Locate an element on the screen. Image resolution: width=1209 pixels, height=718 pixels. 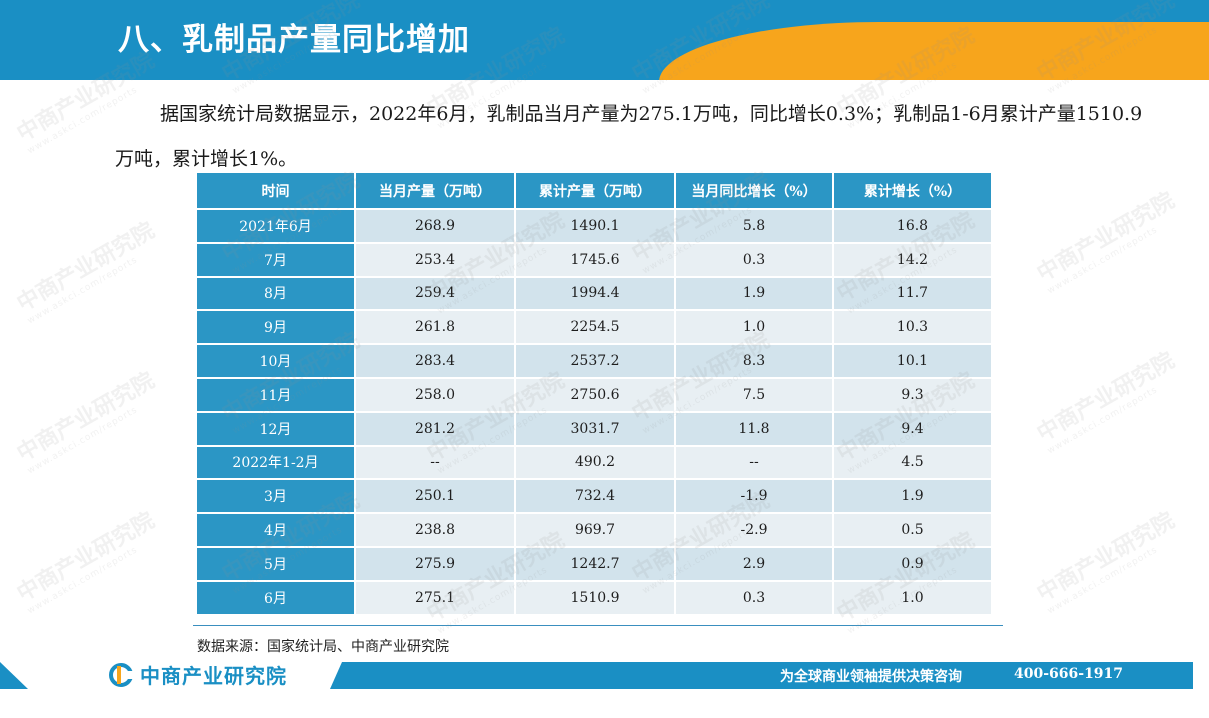
cell-monthly-output: 250.1 is located at coordinates (435, 497).